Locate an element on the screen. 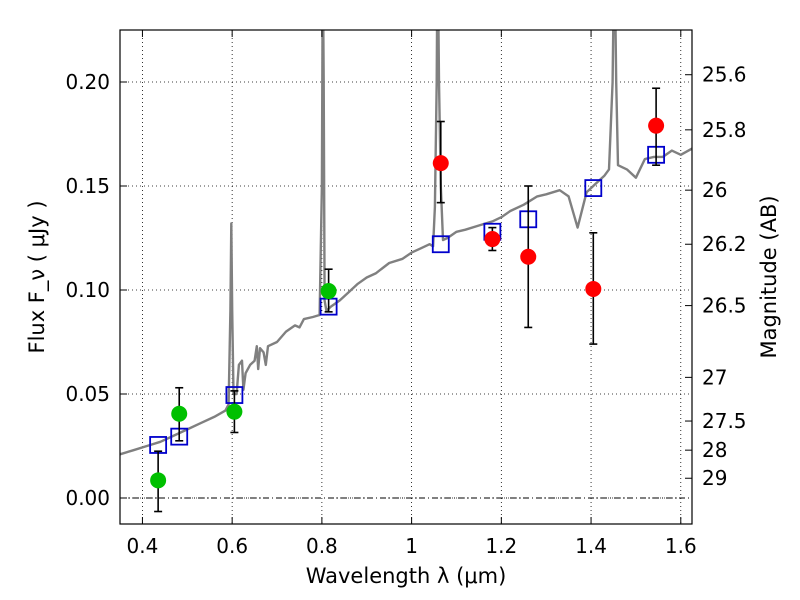 The image size is (800, 600). y-tick-label: 0.15 is located at coordinates (87, 186).